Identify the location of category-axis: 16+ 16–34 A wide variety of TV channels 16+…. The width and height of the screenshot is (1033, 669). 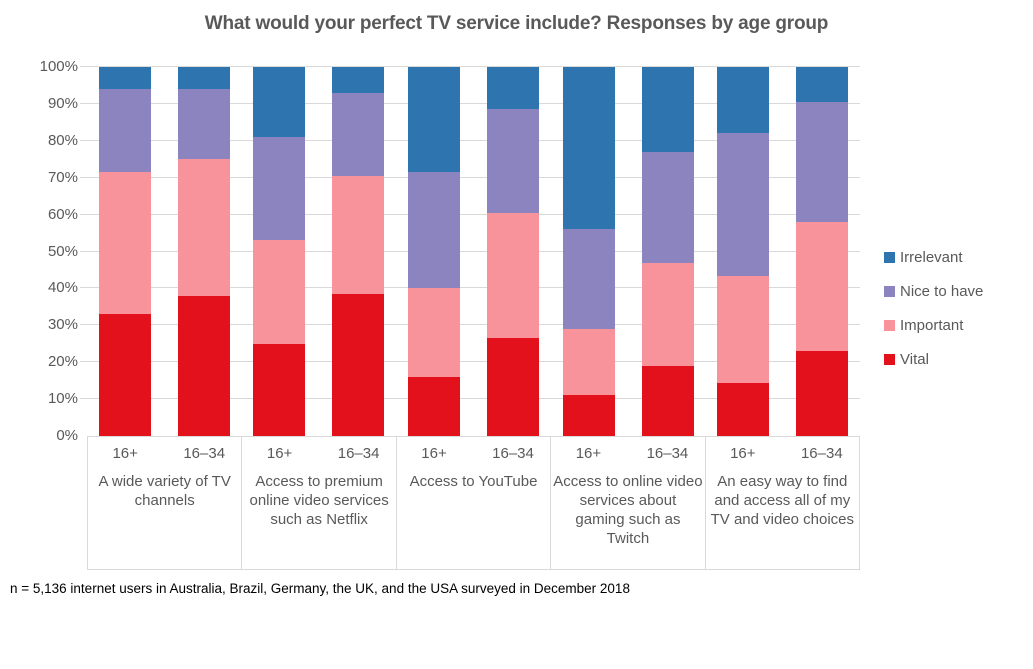
(473, 503).